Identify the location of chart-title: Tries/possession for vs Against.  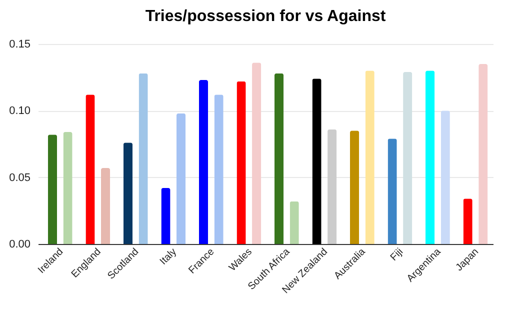
(265, 16).